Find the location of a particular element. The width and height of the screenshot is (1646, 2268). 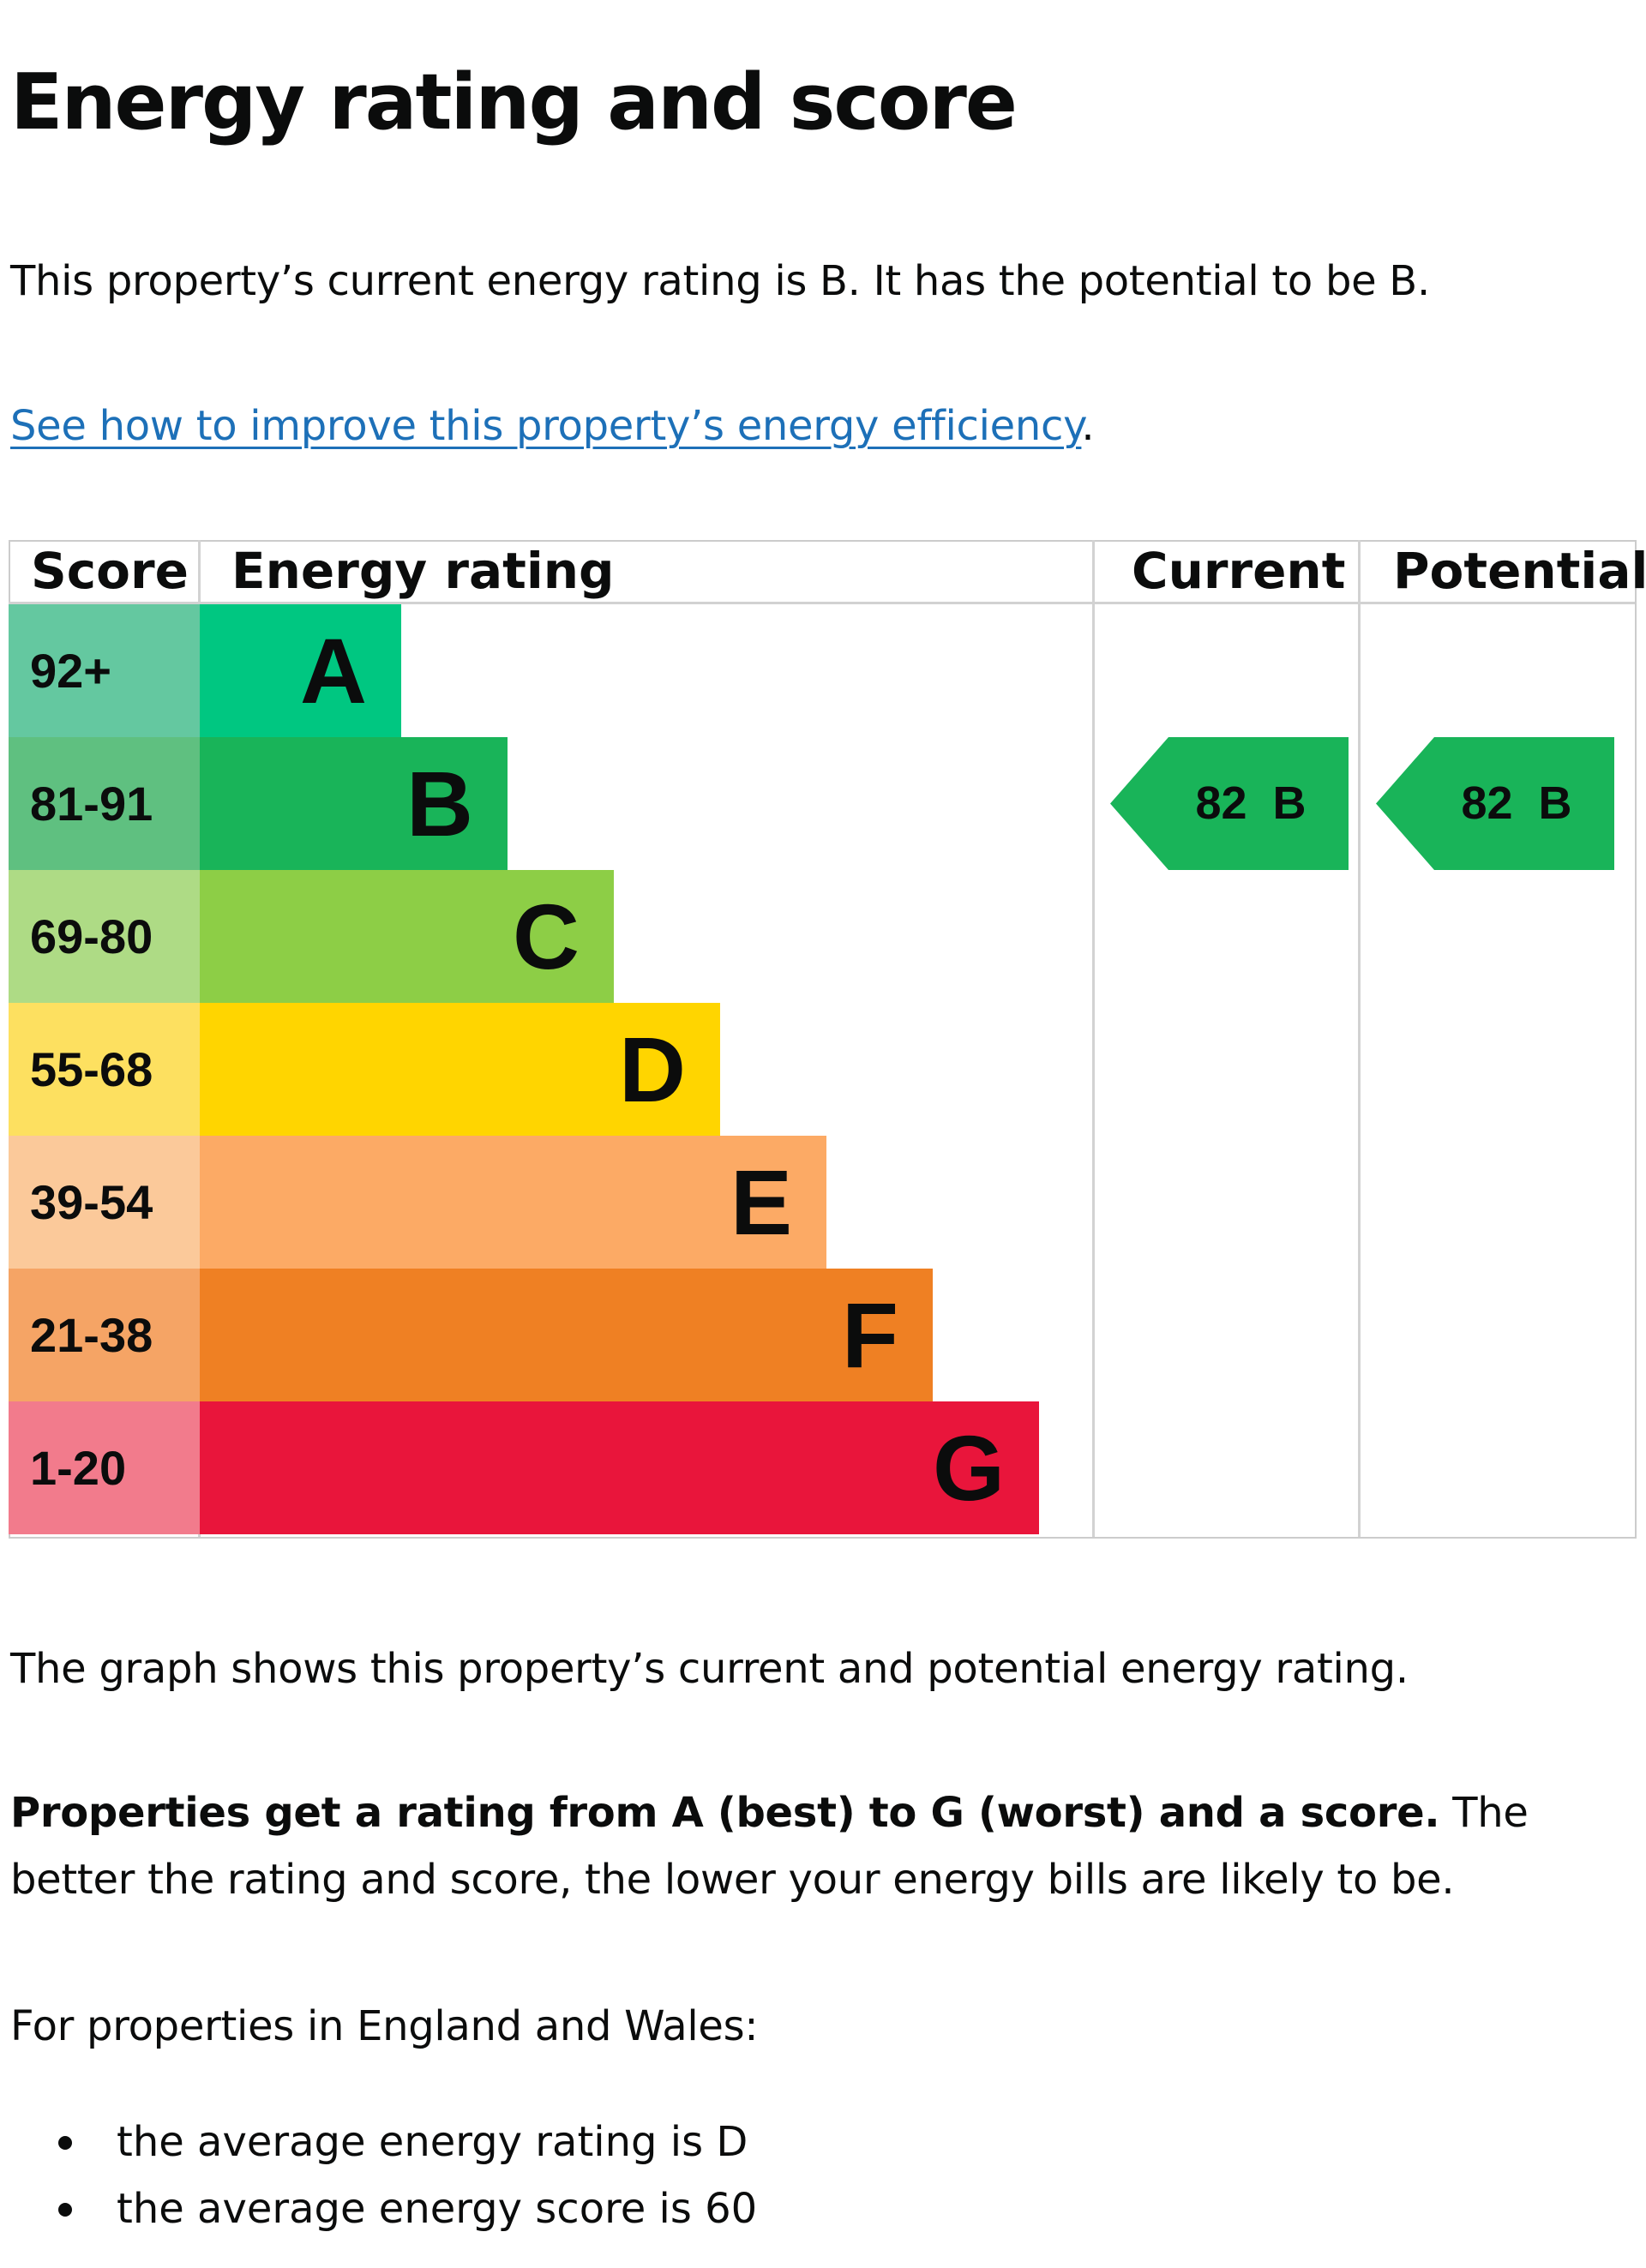

band-score-cell: 92+ is located at coordinates (104, 670).